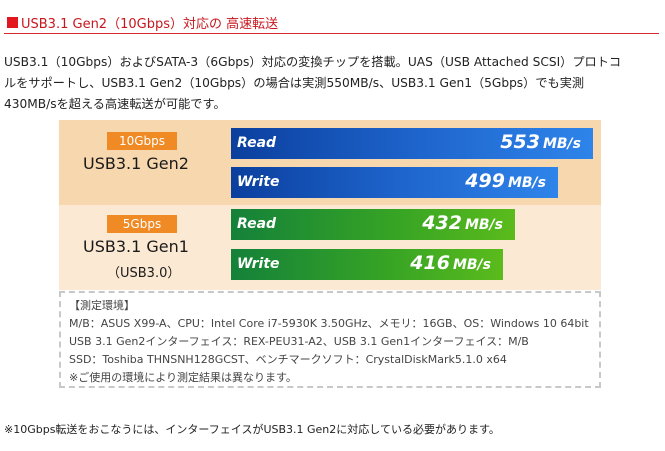  What do you see at coordinates (142, 141) in the screenshot?
I see `gen2-speed-badge: 10Gbps` at bounding box center [142, 141].